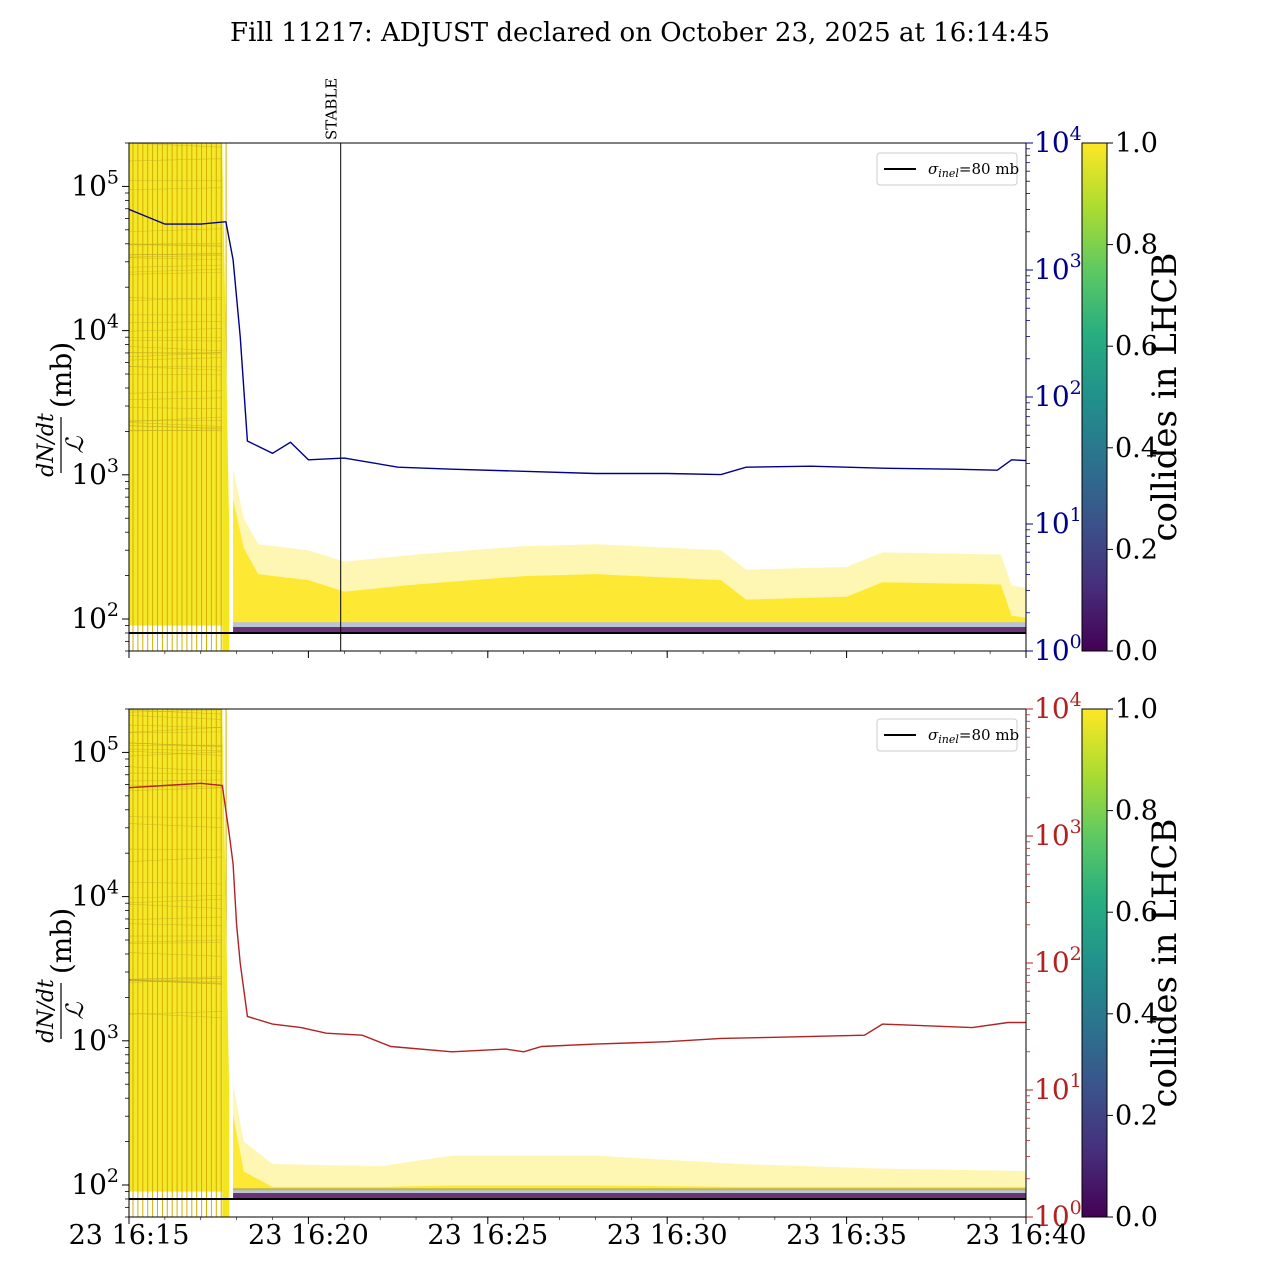  I want to click on panel-top-y2tick-label: 10¹, so click(1058, 522).